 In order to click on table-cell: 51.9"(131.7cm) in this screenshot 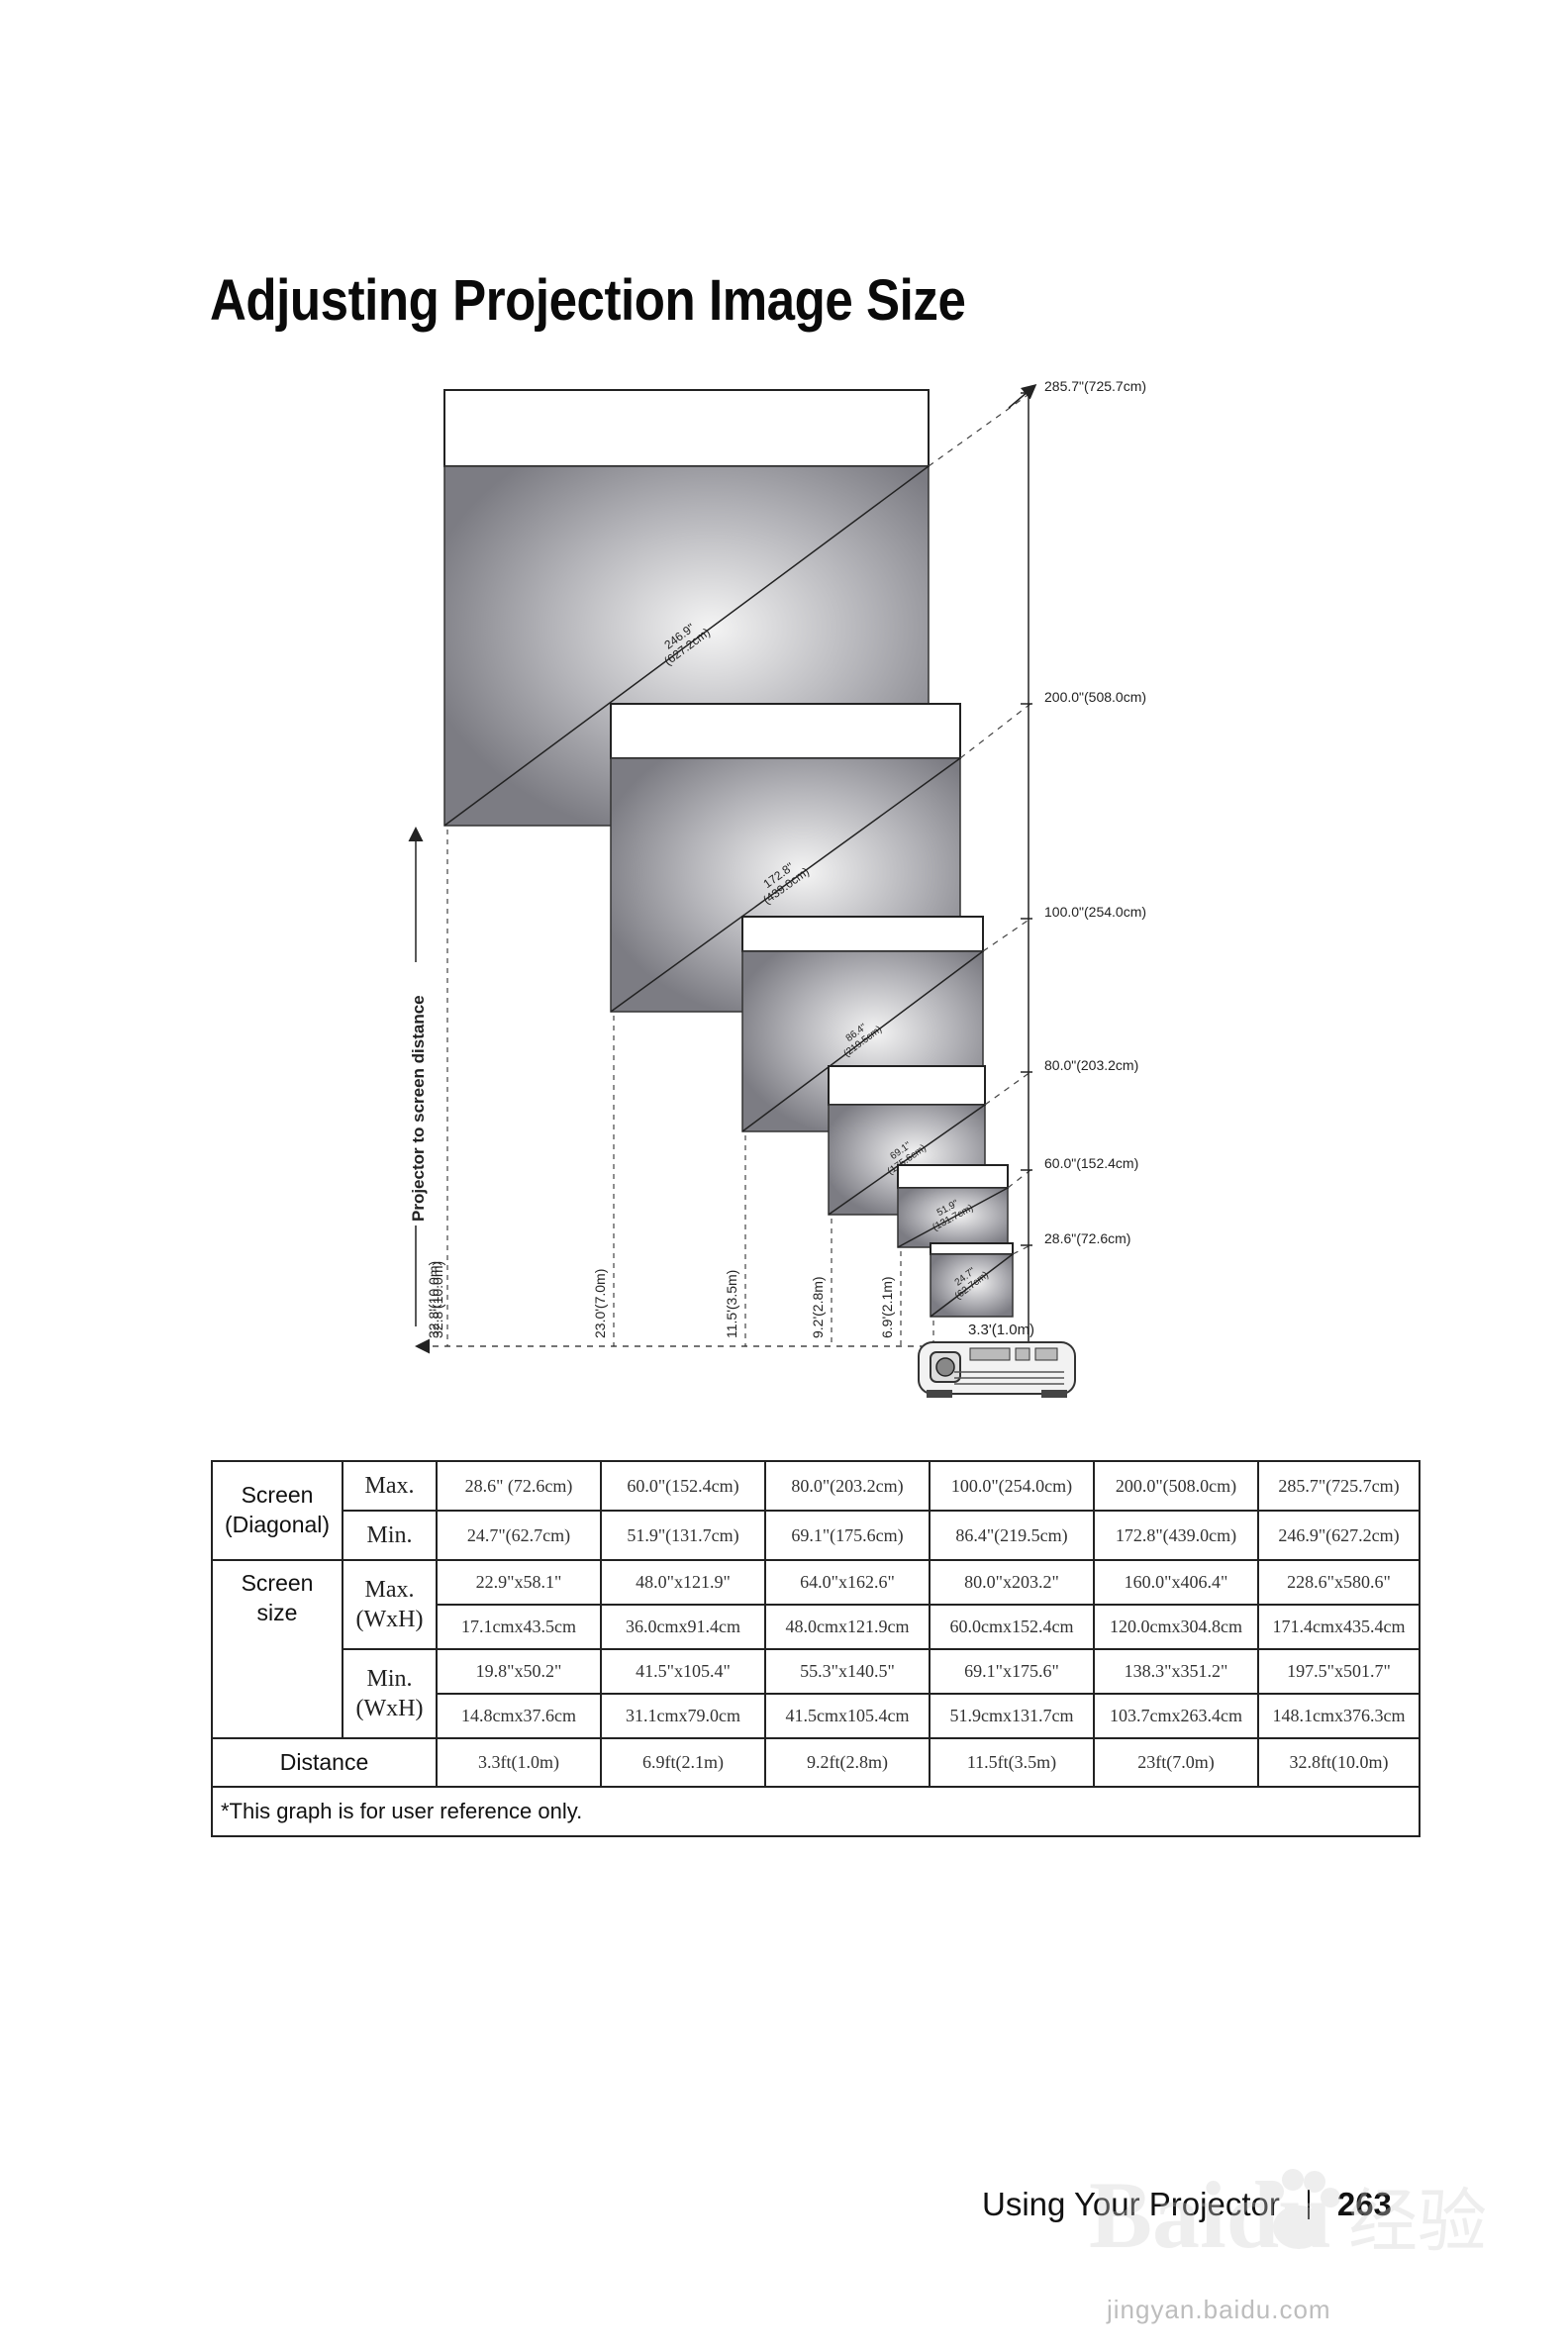, I will do `click(683, 1535)`.